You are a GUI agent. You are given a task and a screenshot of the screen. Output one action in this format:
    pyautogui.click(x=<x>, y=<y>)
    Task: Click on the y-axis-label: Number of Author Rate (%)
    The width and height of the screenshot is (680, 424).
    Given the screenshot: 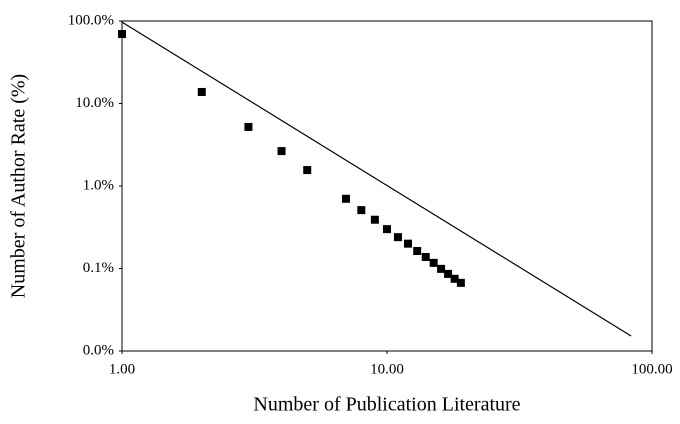 What is the action you would take?
    pyautogui.click(x=19, y=186)
    